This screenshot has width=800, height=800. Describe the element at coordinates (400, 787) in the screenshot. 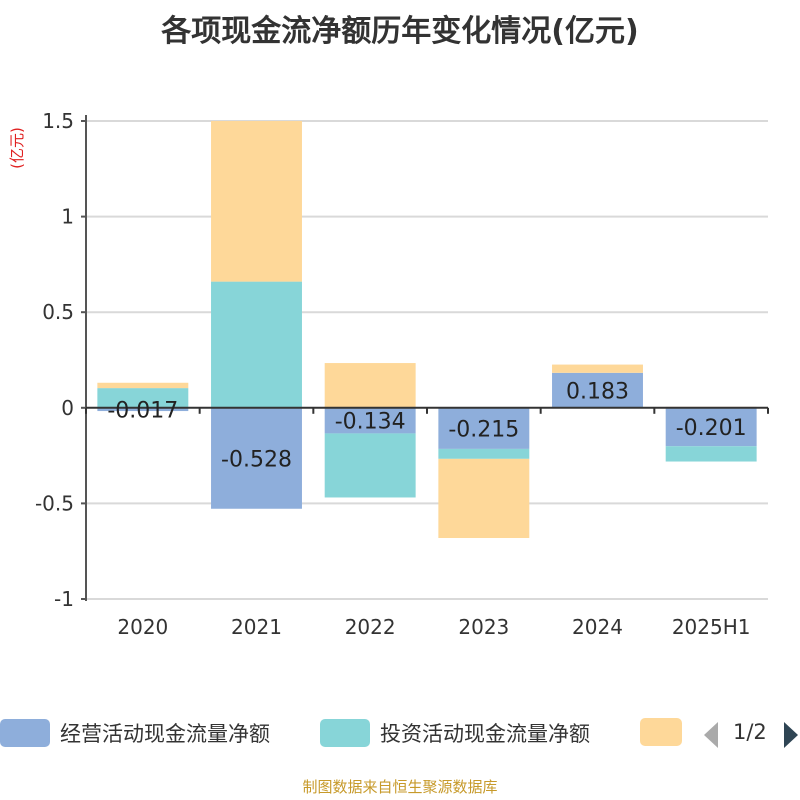

I see `source-footer: 制图数据来自恒生聚源数据库` at that location.